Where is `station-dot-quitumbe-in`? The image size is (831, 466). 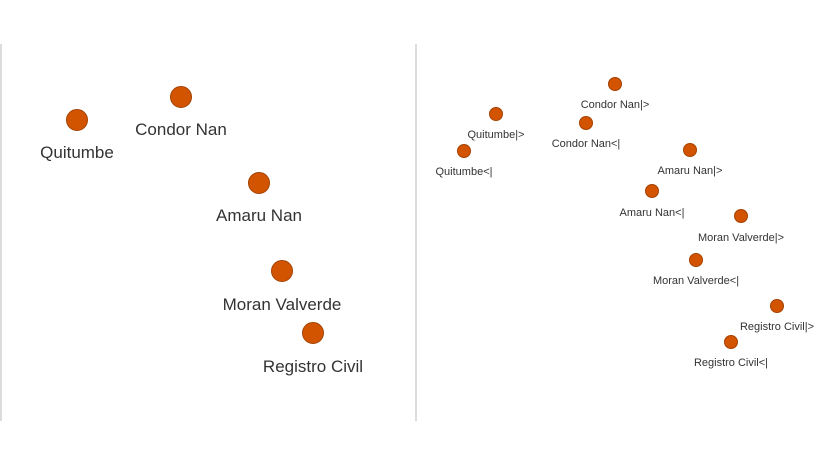
station-dot-quitumbe-in is located at coordinates (464, 151).